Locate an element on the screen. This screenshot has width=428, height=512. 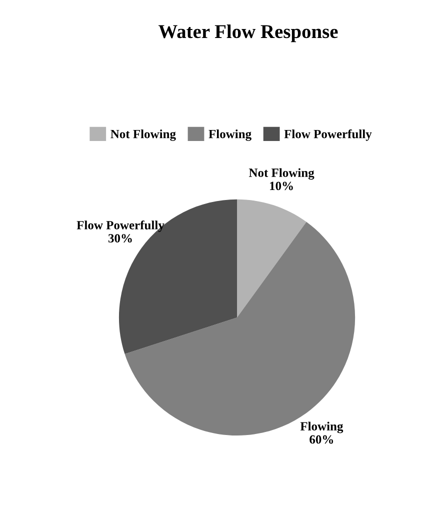
chart-title: Water Flow Response is located at coordinates (248, 33).